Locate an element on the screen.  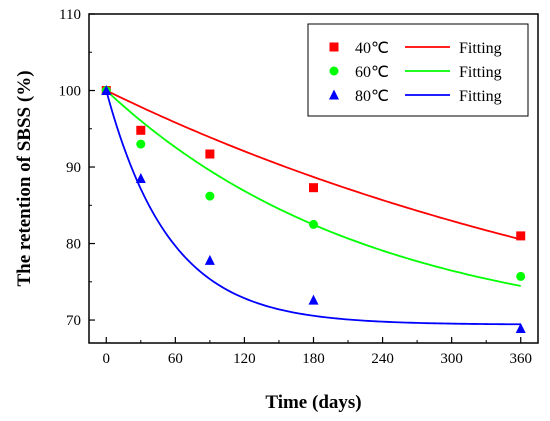
legend-label-1: 40℃ is located at coordinates (372, 48).